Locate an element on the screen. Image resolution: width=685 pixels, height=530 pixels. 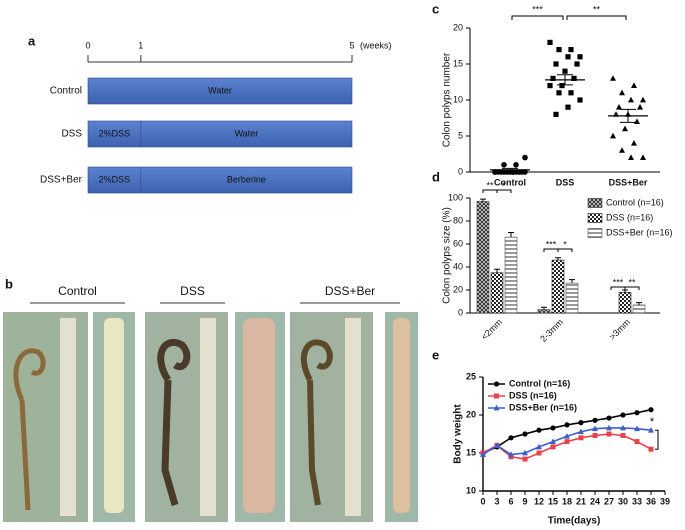
group-label: DSS+Ber is located at coordinates (350, 291).